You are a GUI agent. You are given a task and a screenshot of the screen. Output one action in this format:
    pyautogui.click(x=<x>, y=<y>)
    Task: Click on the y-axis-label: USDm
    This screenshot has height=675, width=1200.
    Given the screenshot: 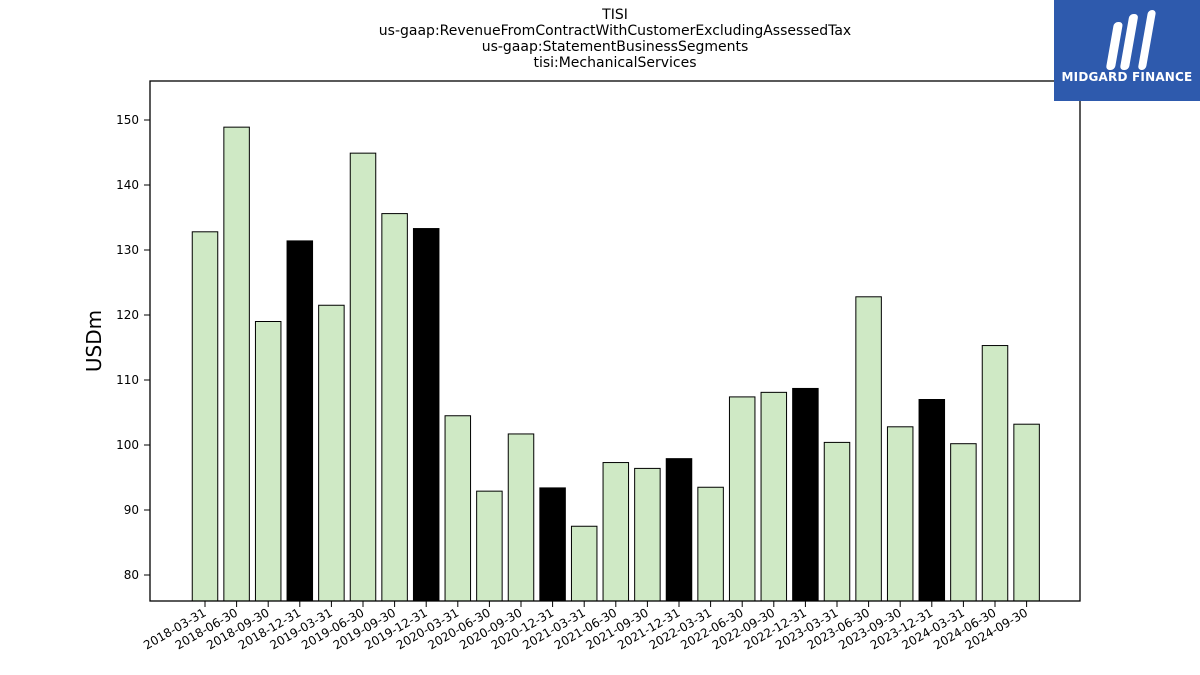 What is the action you would take?
    pyautogui.click(x=94, y=341)
    